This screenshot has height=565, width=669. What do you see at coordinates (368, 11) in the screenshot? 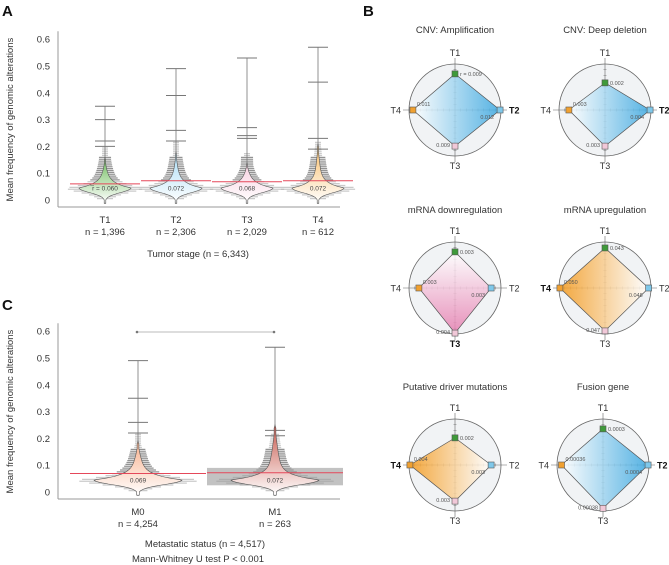
I see `panel-label-b: B` at bounding box center [368, 11].